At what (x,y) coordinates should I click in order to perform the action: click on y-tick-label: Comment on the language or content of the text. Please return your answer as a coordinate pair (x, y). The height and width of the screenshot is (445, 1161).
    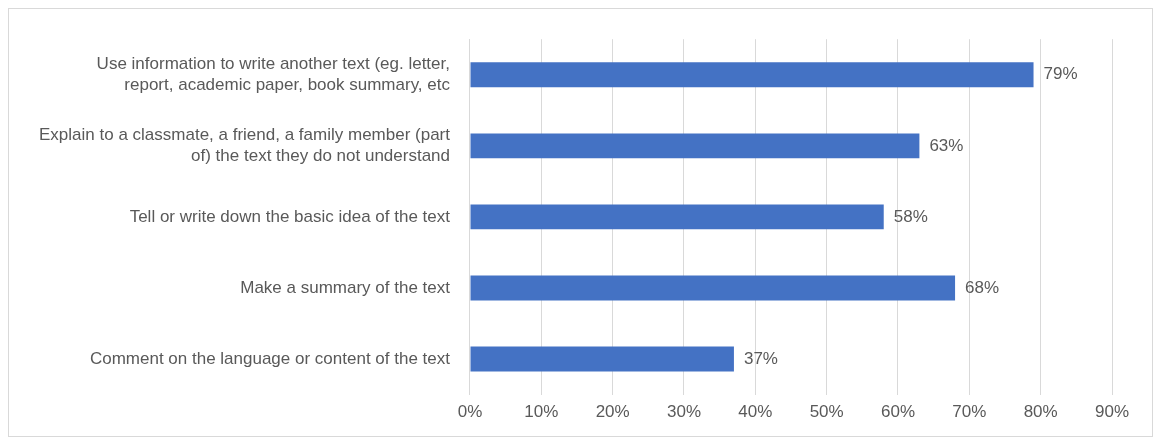
    Looking at the image, I should click on (270, 358).